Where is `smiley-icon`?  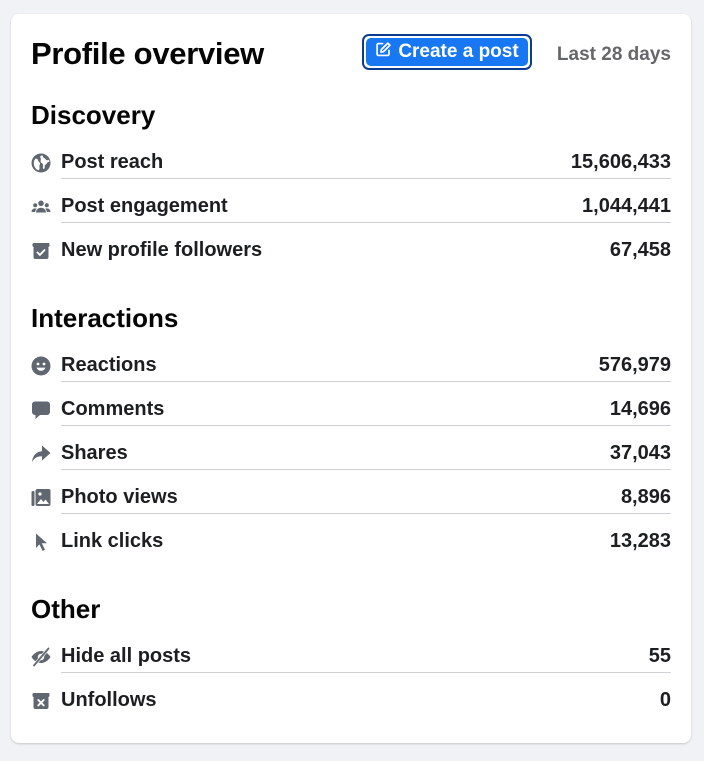
smiley-icon is located at coordinates (41, 366).